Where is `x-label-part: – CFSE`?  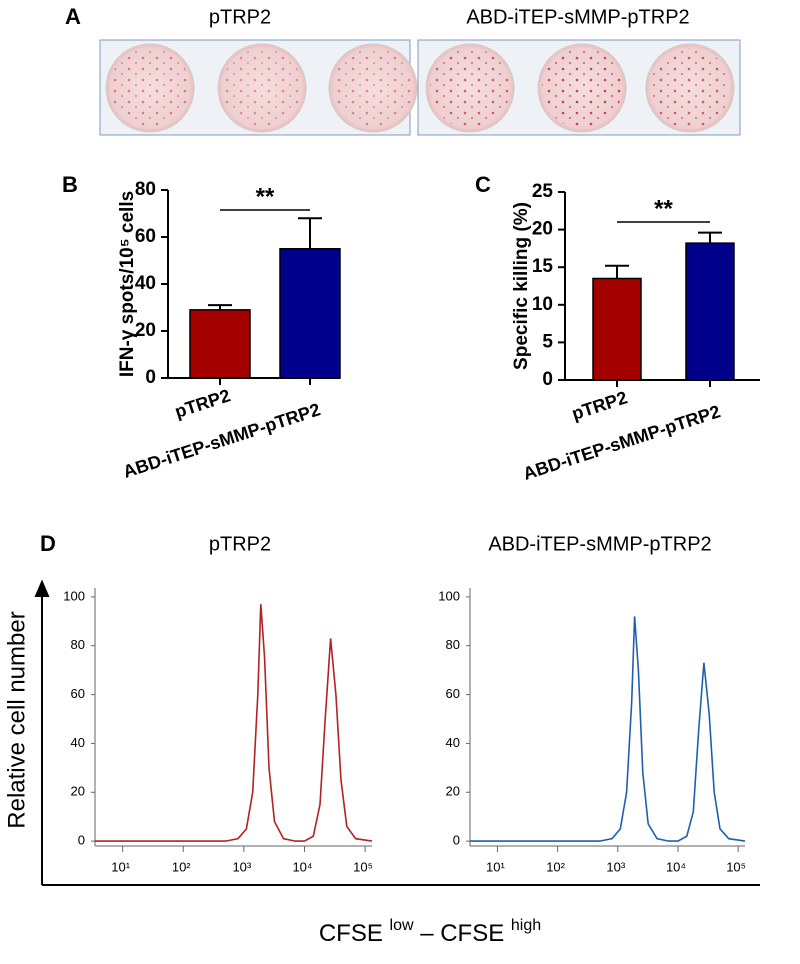 x-label-part: – CFSE is located at coordinates (462, 933).